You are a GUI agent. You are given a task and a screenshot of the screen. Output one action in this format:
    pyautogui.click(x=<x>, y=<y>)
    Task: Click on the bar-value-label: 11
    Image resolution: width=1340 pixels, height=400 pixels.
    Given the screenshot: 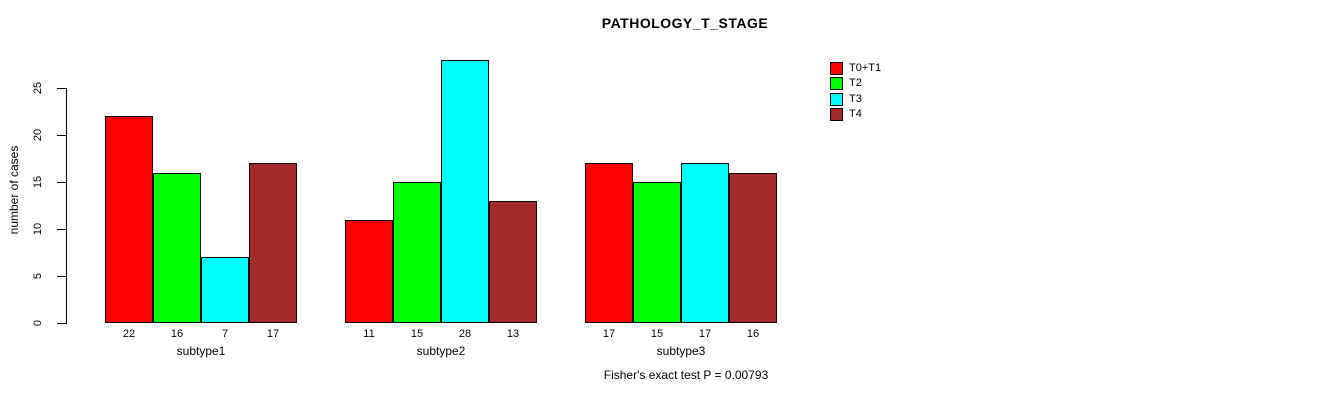 What is the action you would take?
    pyautogui.click(x=369, y=334)
    